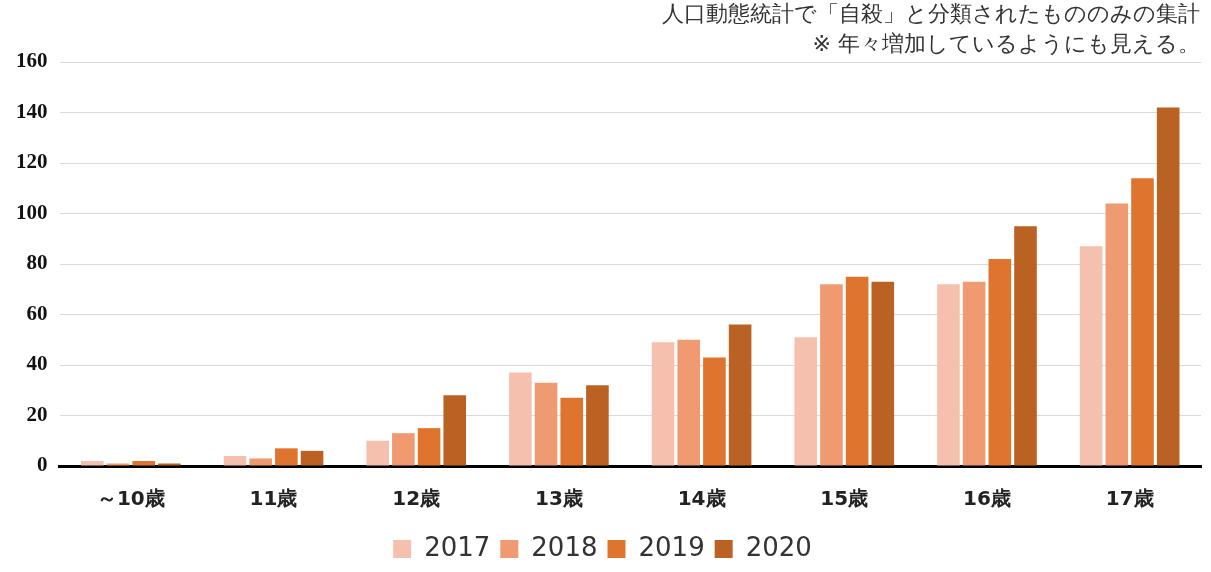 The height and width of the screenshot is (572, 1211). What do you see at coordinates (558, 498) in the screenshot?
I see `x-tick-label: 13歳` at bounding box center [558, 498].